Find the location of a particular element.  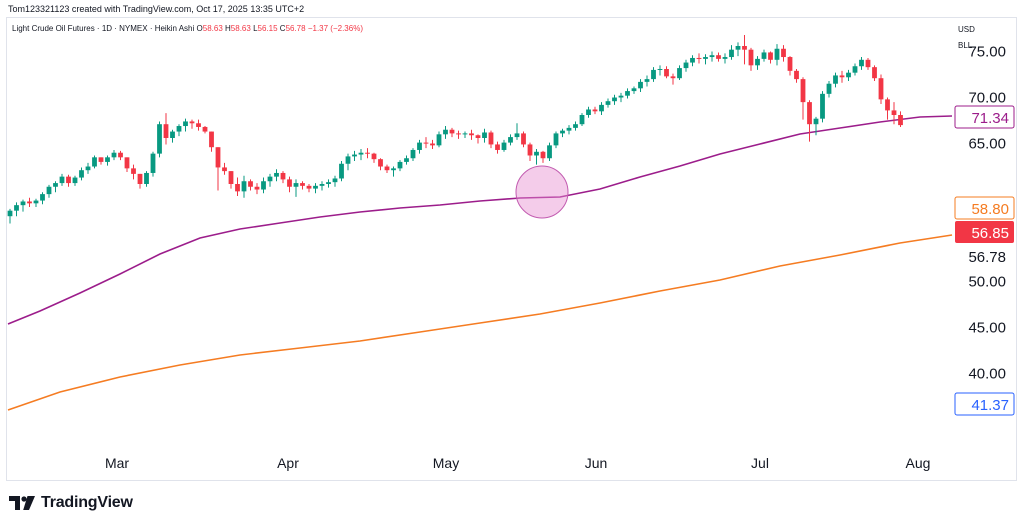

unit-label: BLL is located at coordinates (965, 45).